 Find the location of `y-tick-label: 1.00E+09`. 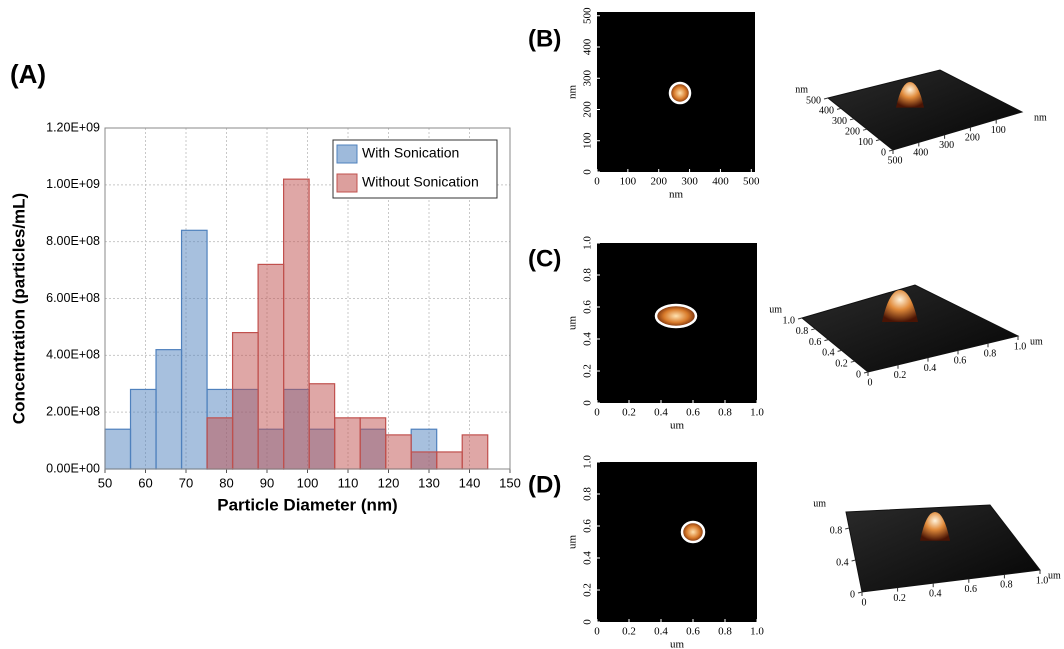

y-tick-label: 1.00E+09 is located at coordinates (73, 184).